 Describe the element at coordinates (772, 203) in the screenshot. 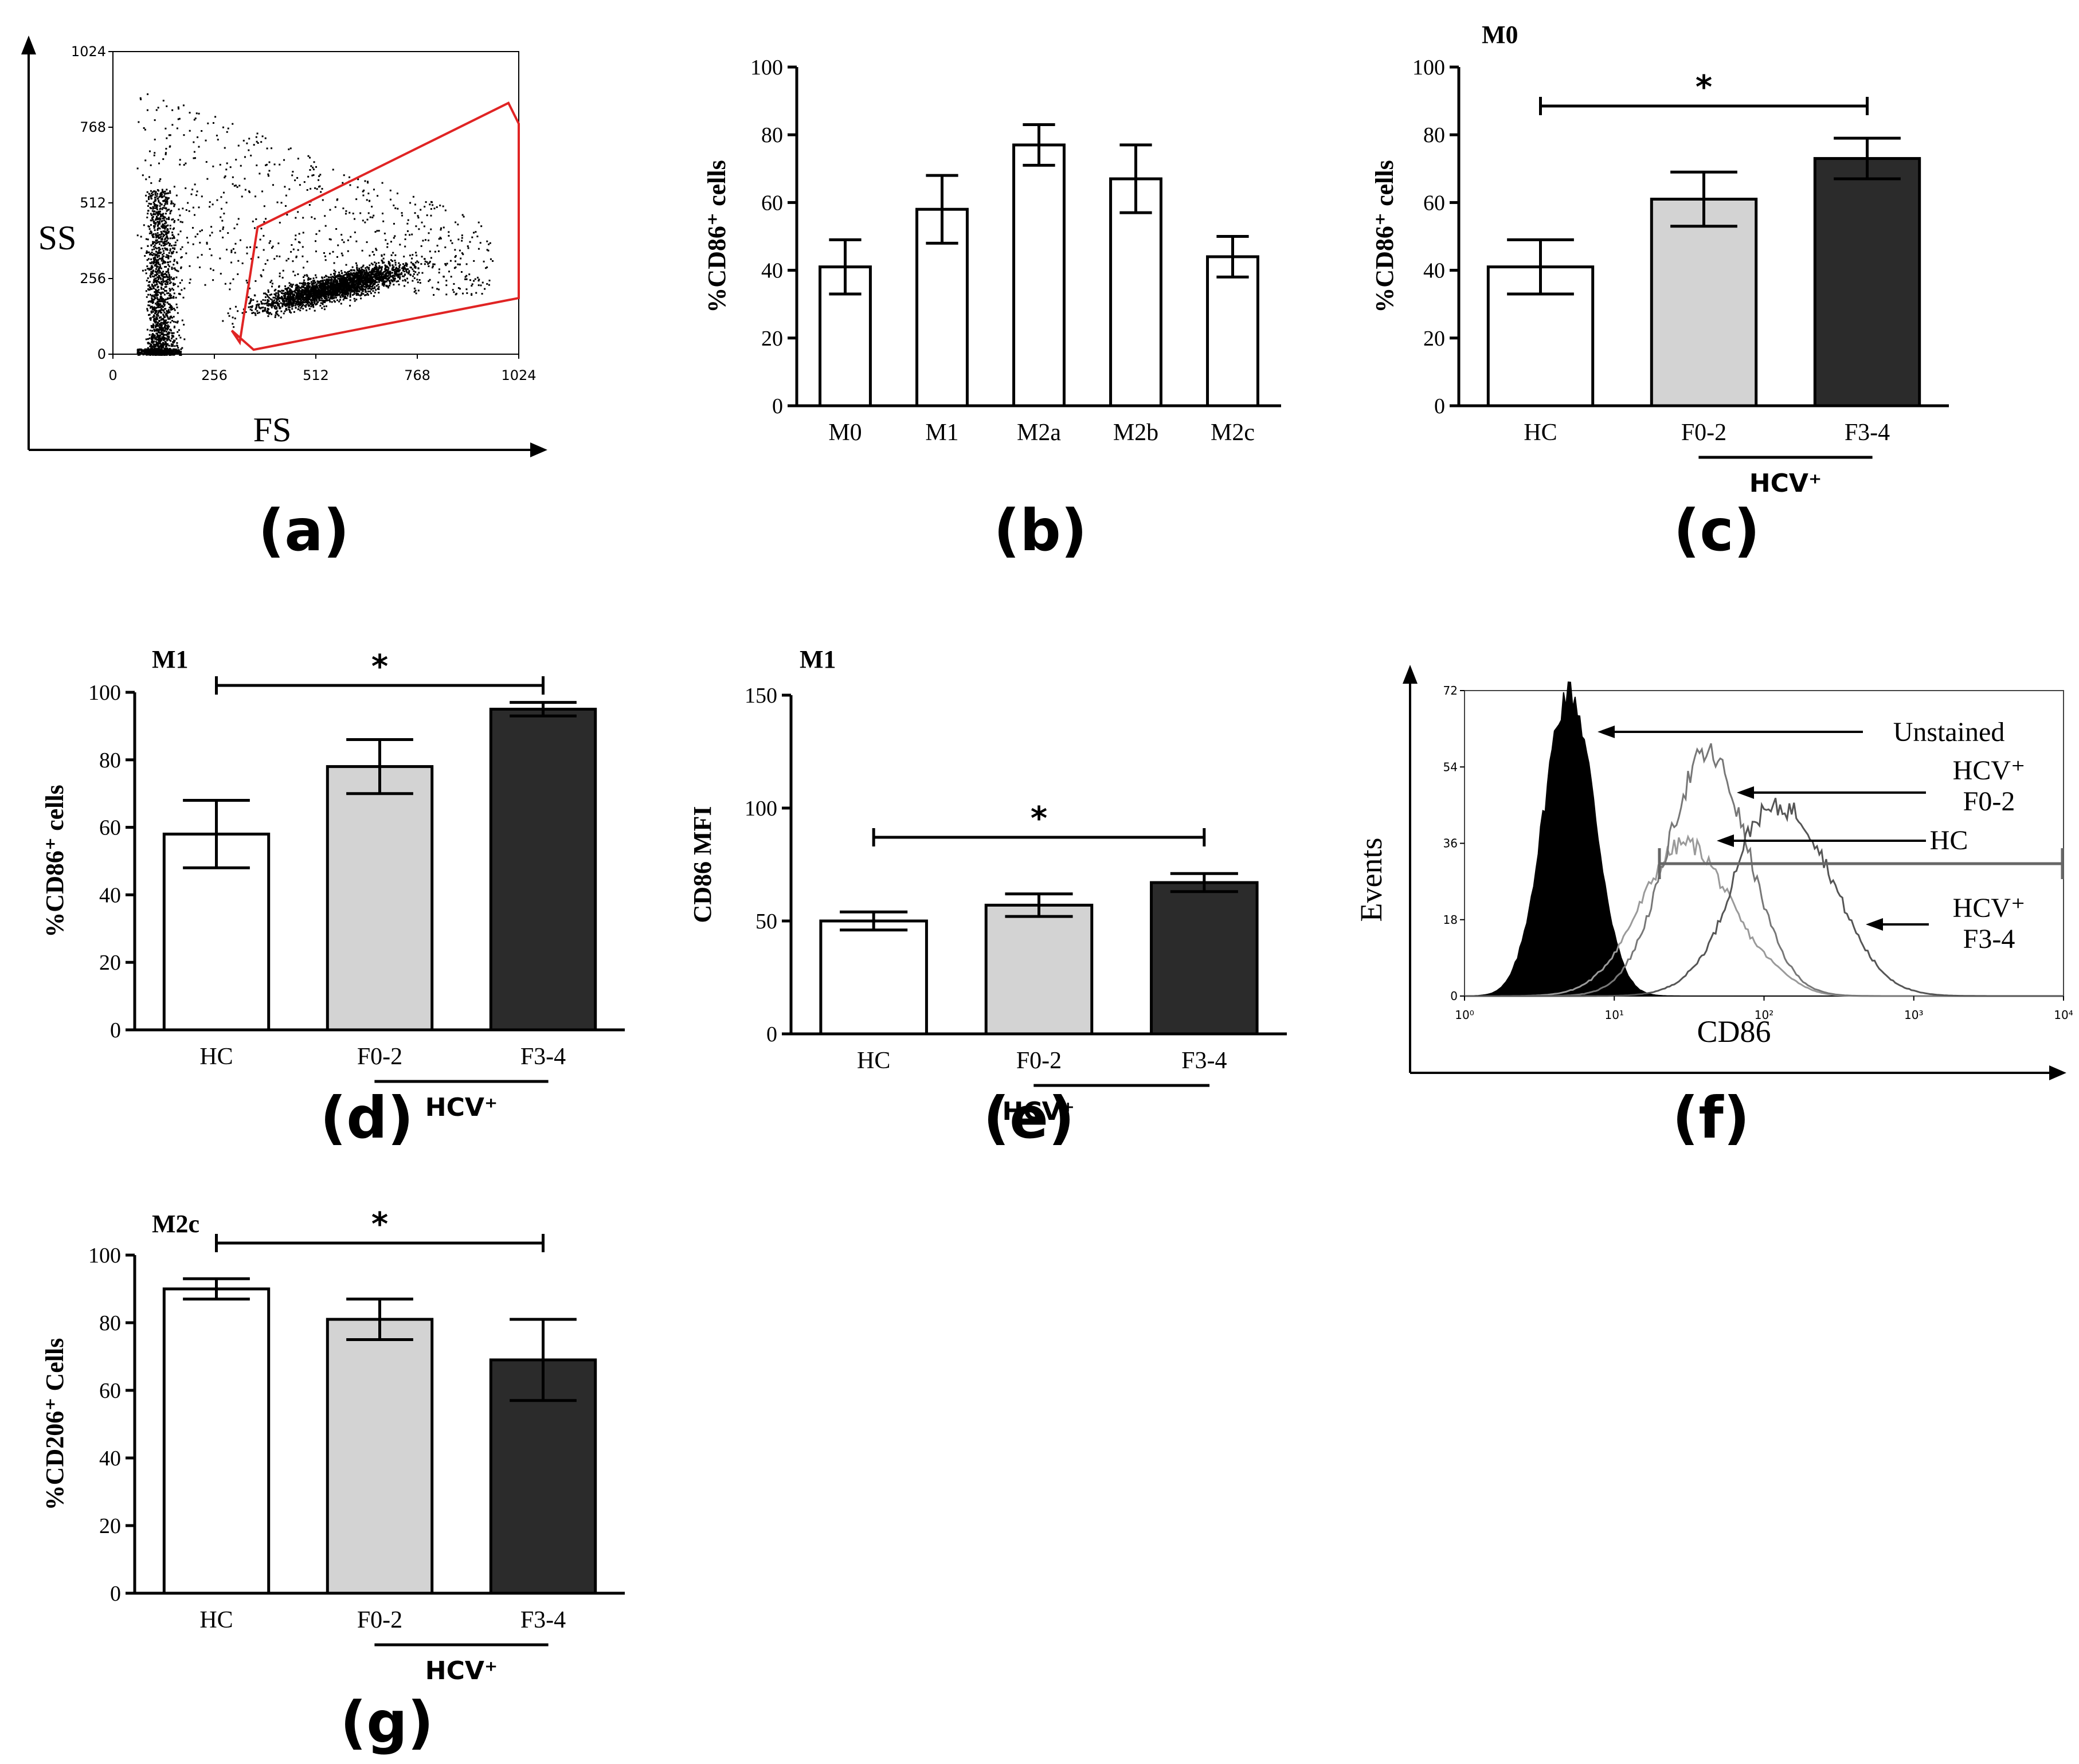

I see `y-tick-label: 60` at that location.